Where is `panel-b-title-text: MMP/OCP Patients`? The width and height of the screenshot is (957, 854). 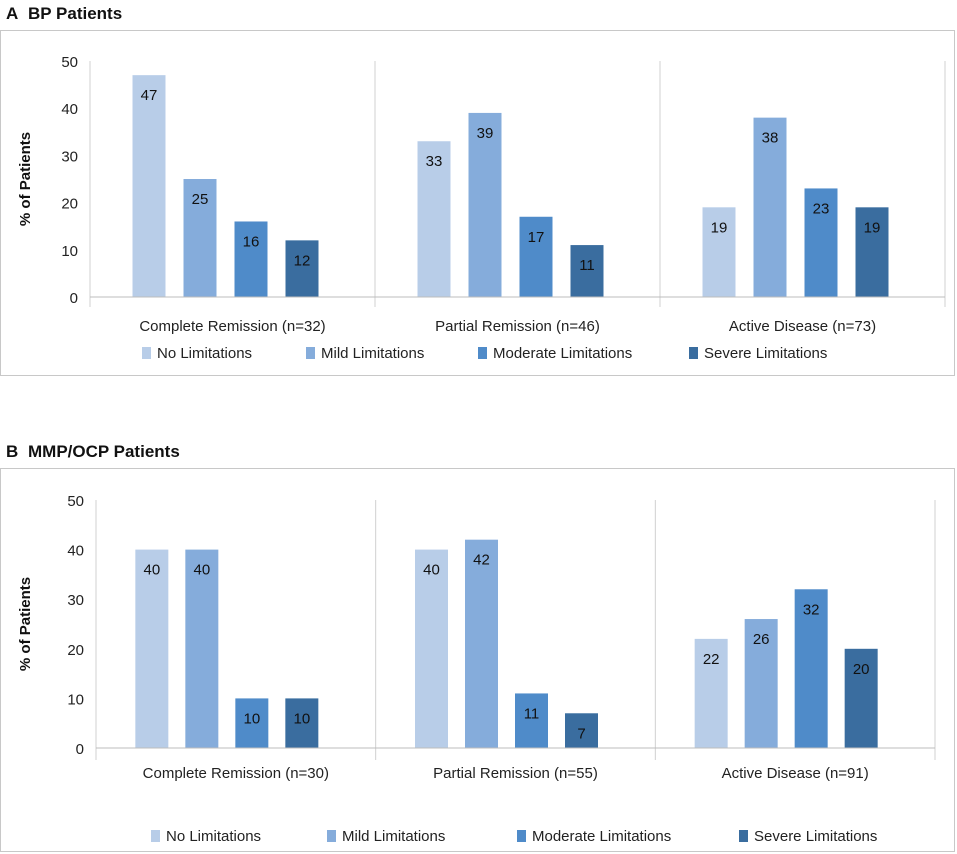
panel-b-title-text: MMP/OCP Patients is located at coordinates (104, 451).